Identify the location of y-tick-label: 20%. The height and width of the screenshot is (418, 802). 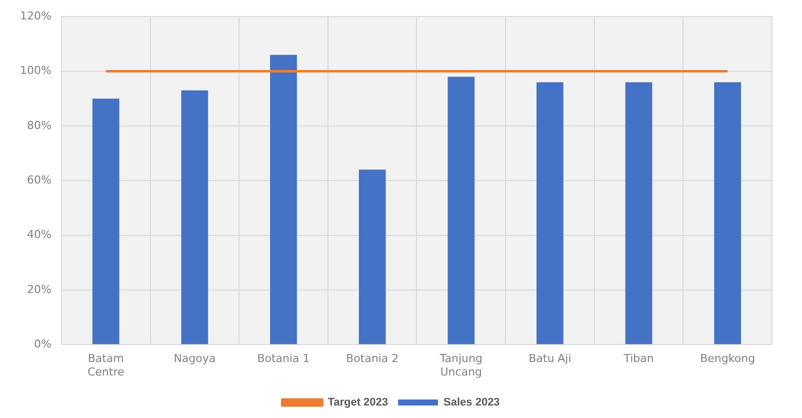
(39, 289).